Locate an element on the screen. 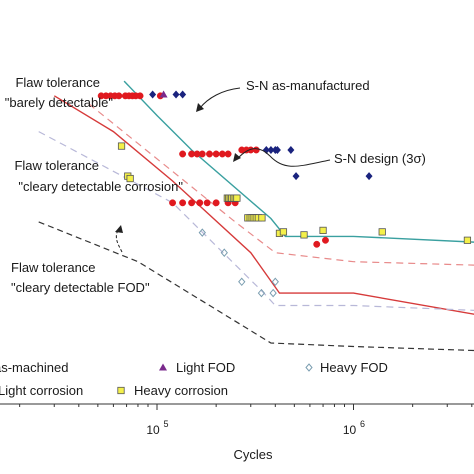 This screenshot has height=474, width=474. leader-sn-design is located at coordinates (284, 157).